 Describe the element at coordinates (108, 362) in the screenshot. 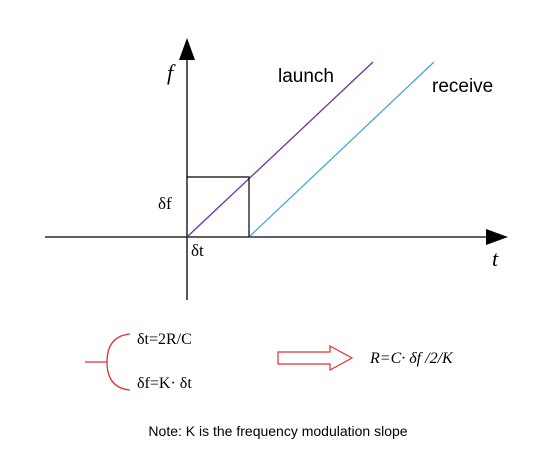

I see `brace` at that location.